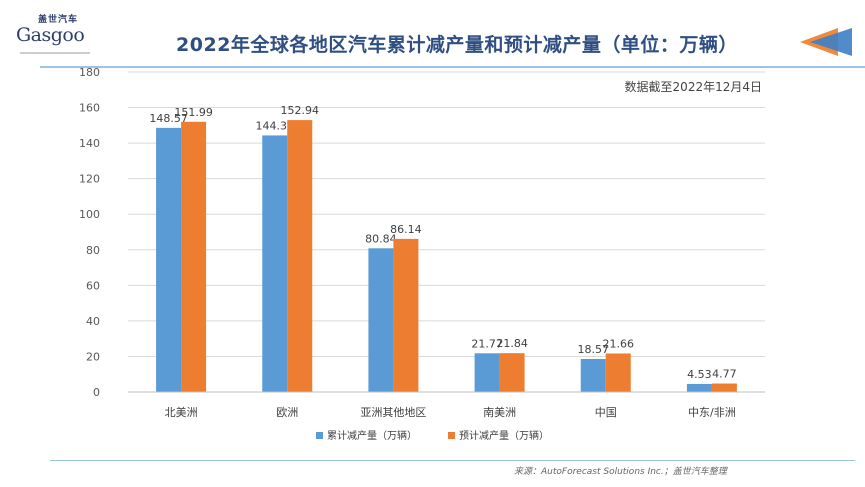 The image size is (865, 487). Describe the element at coordinates (181, 412) in the screenshot. I see `x-category-label: 北美洲` at that location.